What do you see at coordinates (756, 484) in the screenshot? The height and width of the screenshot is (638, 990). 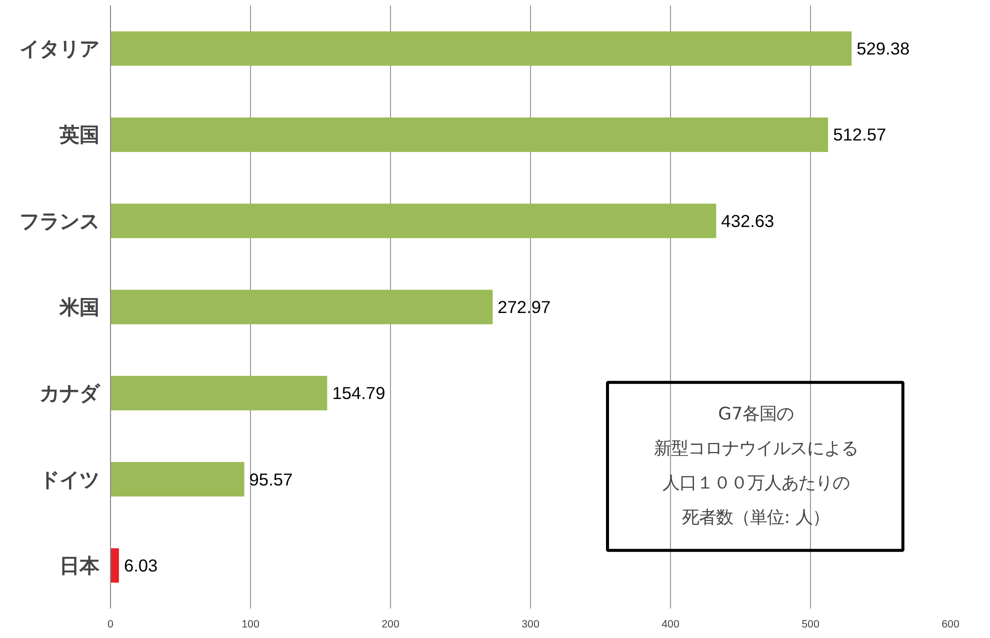 I see `annotation: 人口１００万人あたりの` at bounding box center [756, 484].